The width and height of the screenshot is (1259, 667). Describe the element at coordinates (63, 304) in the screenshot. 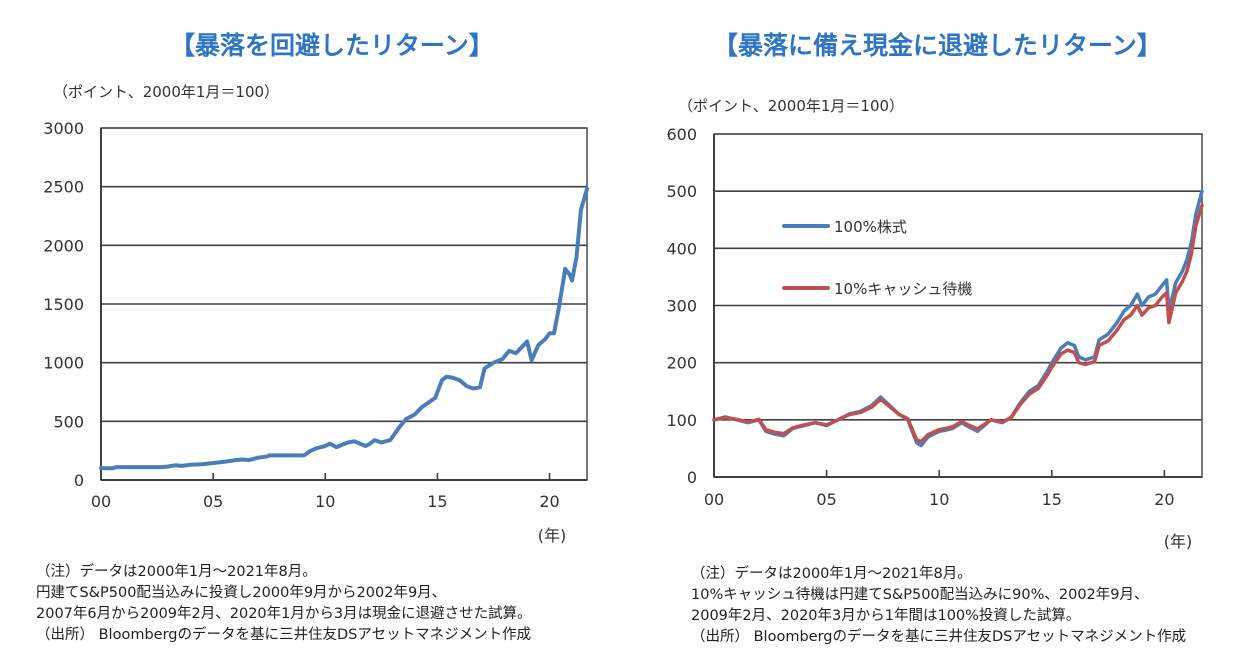

I see `y-tick-label: 1500` at that location.